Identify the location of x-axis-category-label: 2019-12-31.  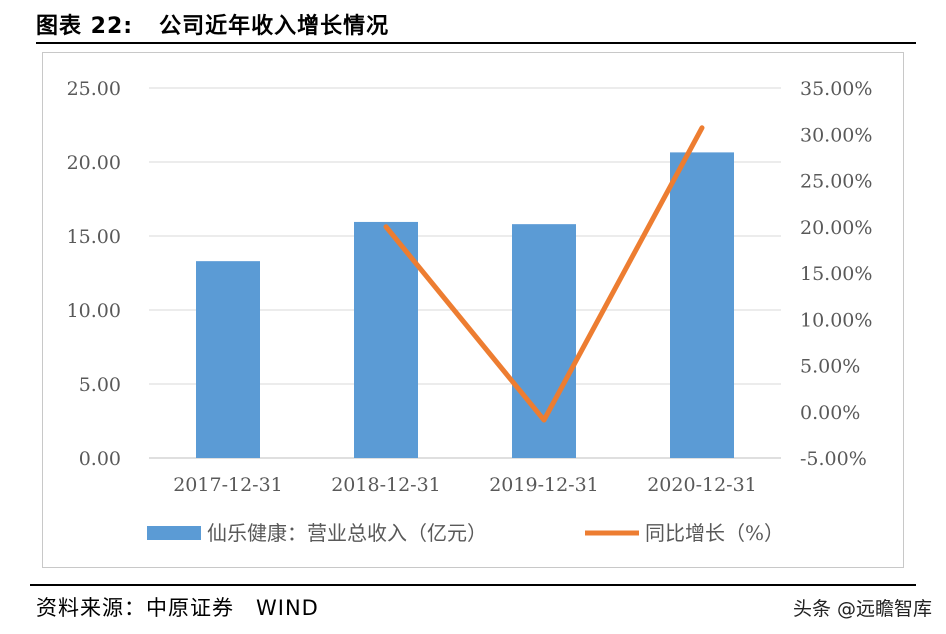
(544, 485).